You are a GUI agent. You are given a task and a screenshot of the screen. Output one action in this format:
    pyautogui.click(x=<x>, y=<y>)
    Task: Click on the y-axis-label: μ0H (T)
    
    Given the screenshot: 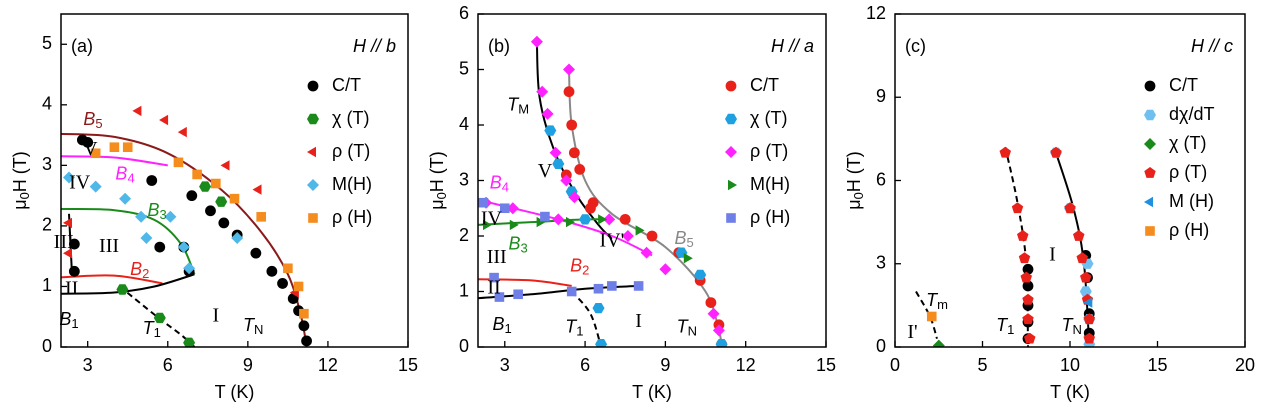 What is the action you would take?
    pyautogui.click(x=438, y=180)
    